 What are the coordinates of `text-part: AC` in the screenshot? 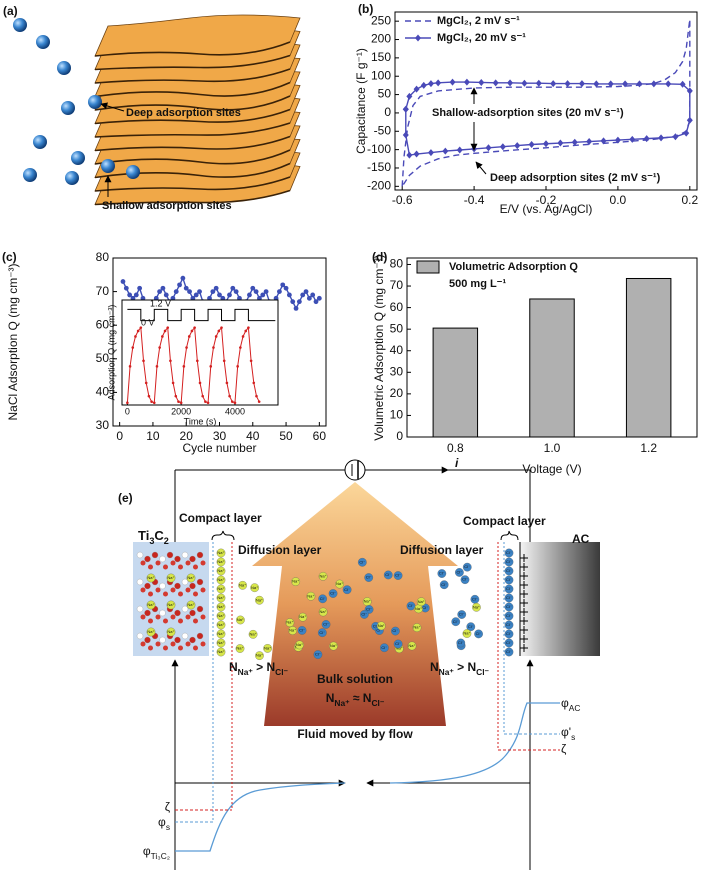 It's located at (575, 708).